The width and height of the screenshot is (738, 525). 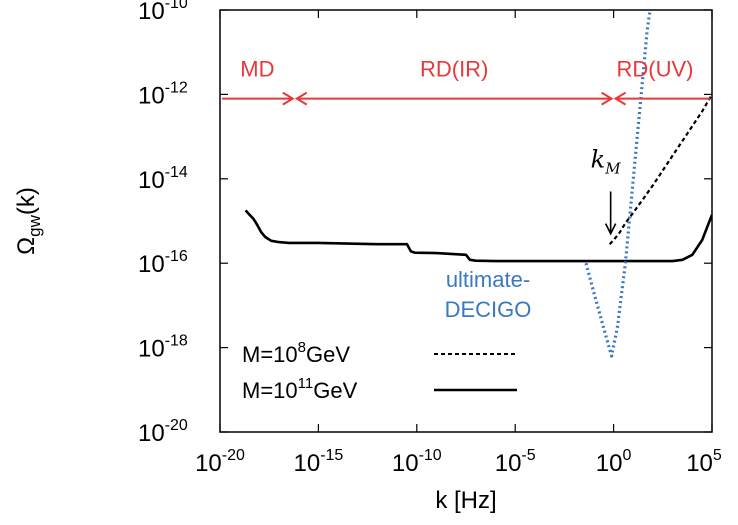 I want to click on x-tick-label: 10⁵, so click(x=704, y=462).